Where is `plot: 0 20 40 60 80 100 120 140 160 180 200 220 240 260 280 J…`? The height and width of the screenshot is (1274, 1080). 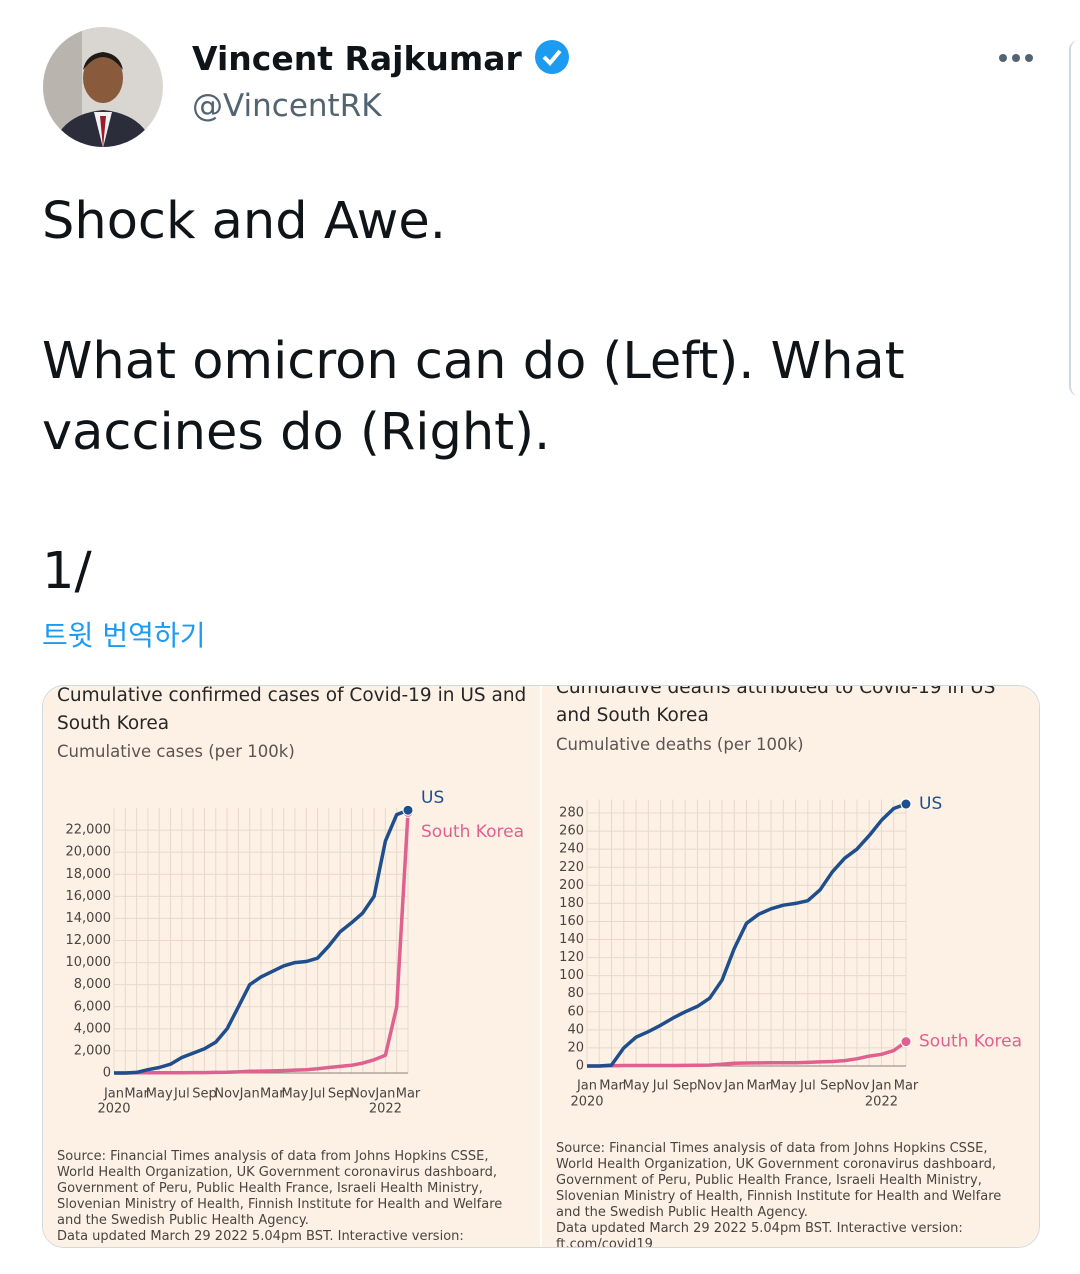 plot: 0 20 40 60 80 100 120 140 160 180 200 220 240 260 280 J… is located at coordinates (790, 952).